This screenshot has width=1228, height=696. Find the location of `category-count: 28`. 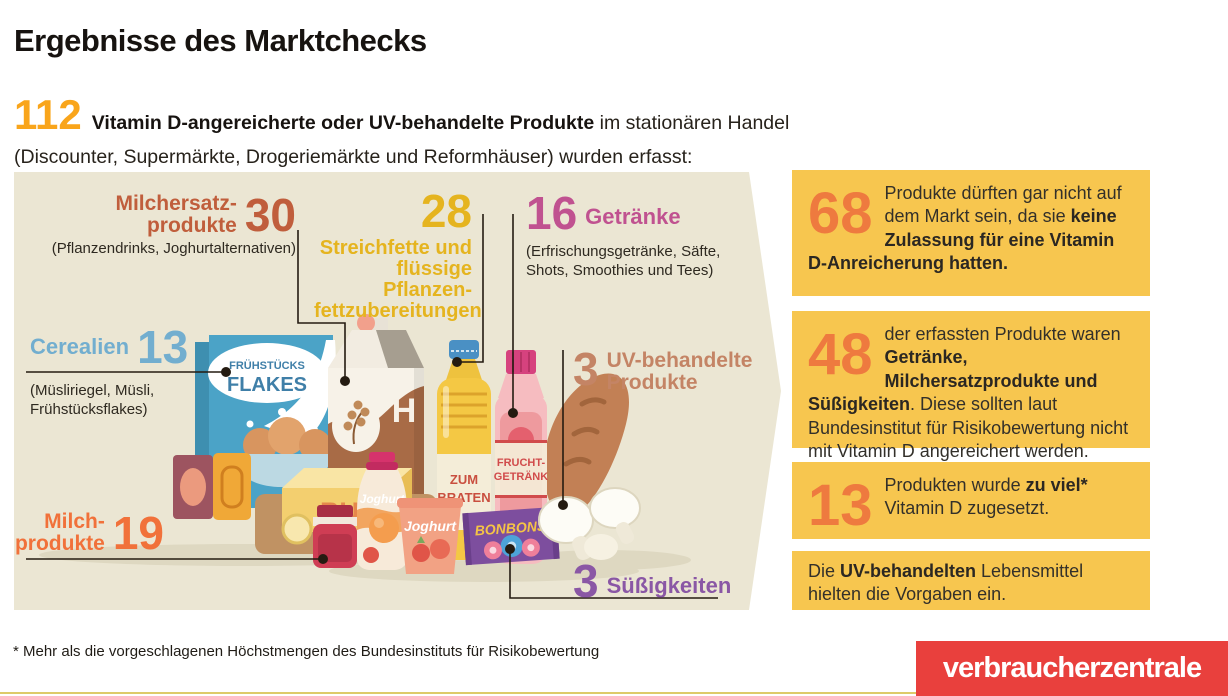

category-count: 28 is located at coordinates (446, 211).